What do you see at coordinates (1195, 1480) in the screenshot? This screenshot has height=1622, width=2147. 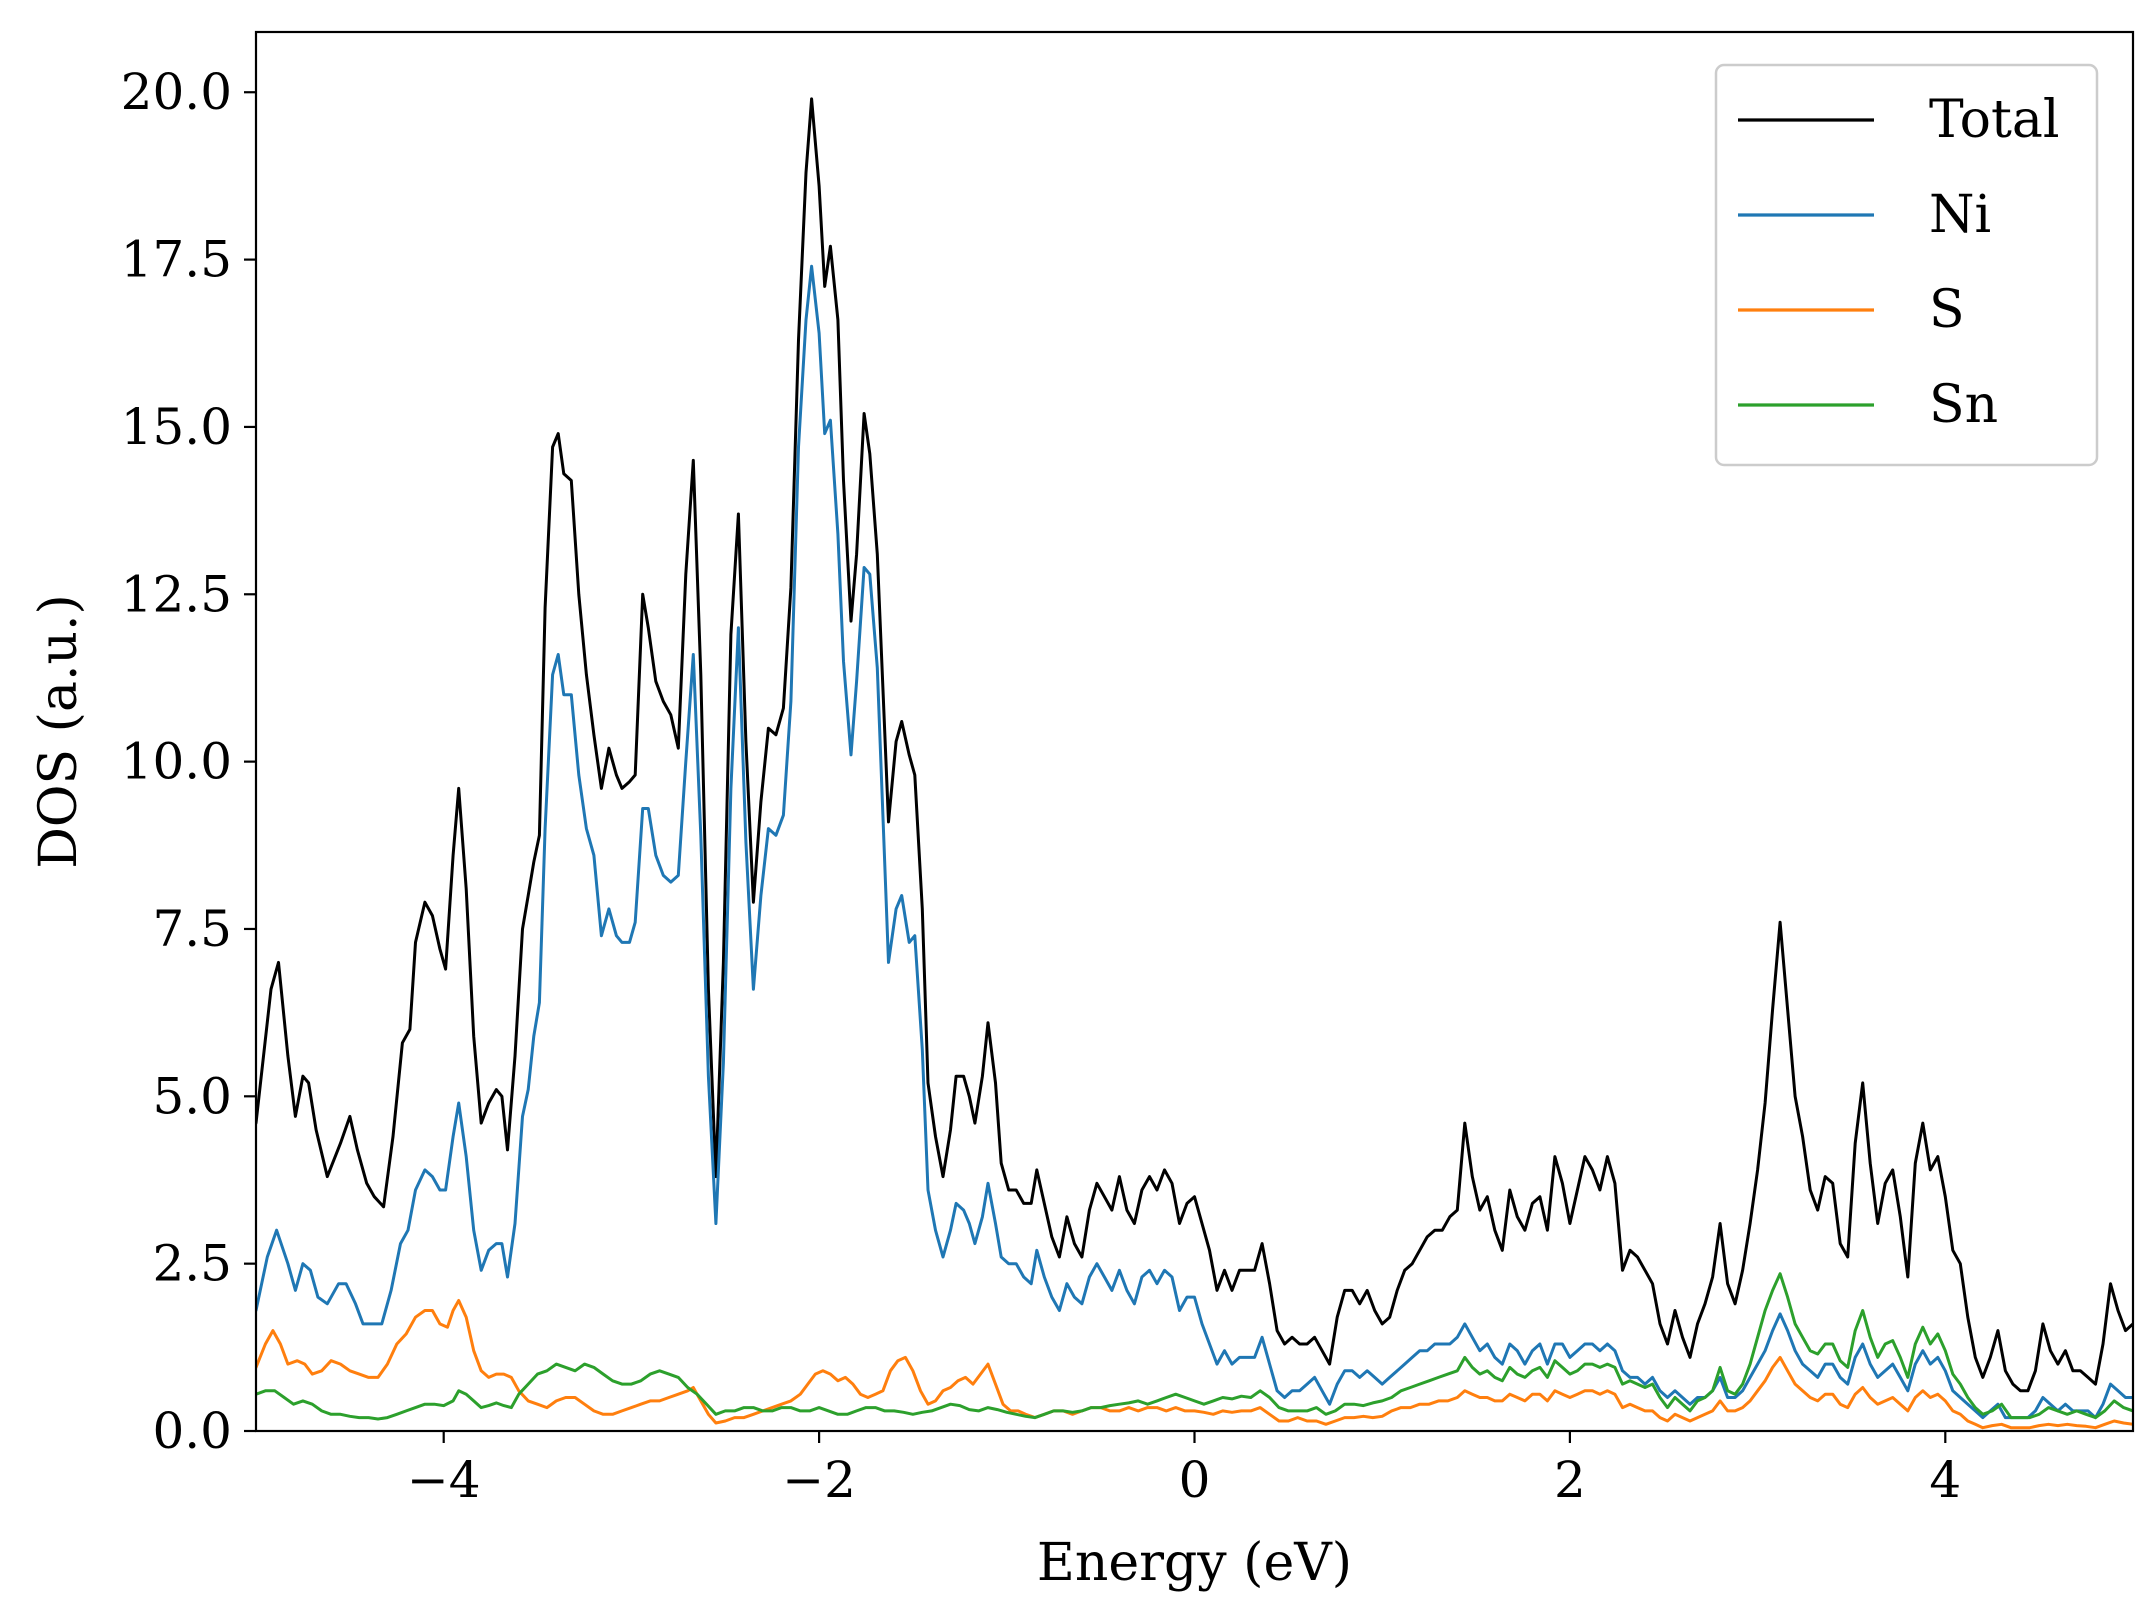 I see `x-tick-label: 0` at bounding box center [1195, 1480].